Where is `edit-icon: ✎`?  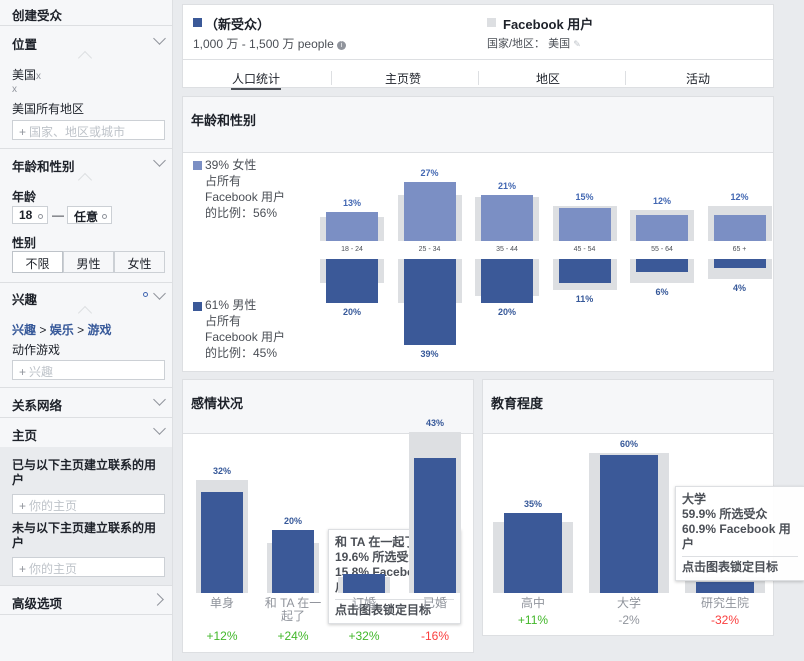 edit-icon: ✎ is located at coordinates (577, 44).